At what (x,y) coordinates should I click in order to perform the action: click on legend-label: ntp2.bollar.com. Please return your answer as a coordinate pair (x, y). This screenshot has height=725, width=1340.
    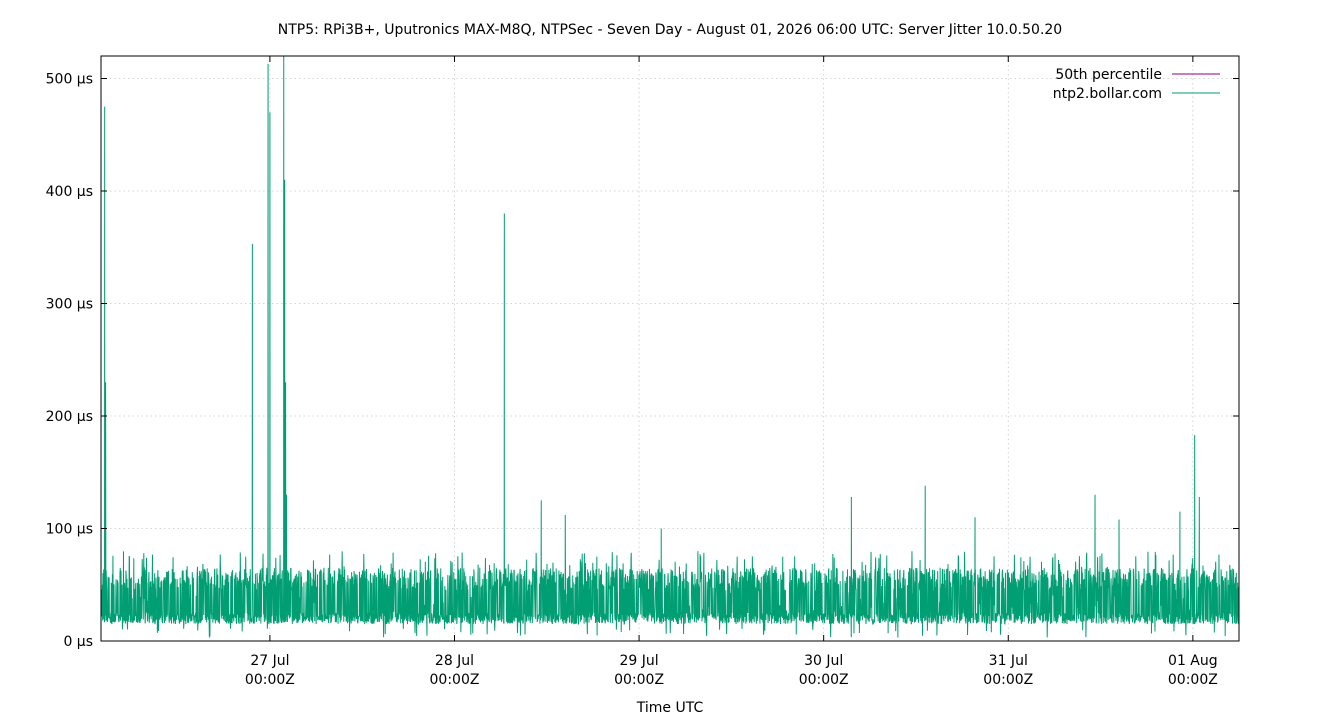
    Looking at the image, I should click on (1107, 94).